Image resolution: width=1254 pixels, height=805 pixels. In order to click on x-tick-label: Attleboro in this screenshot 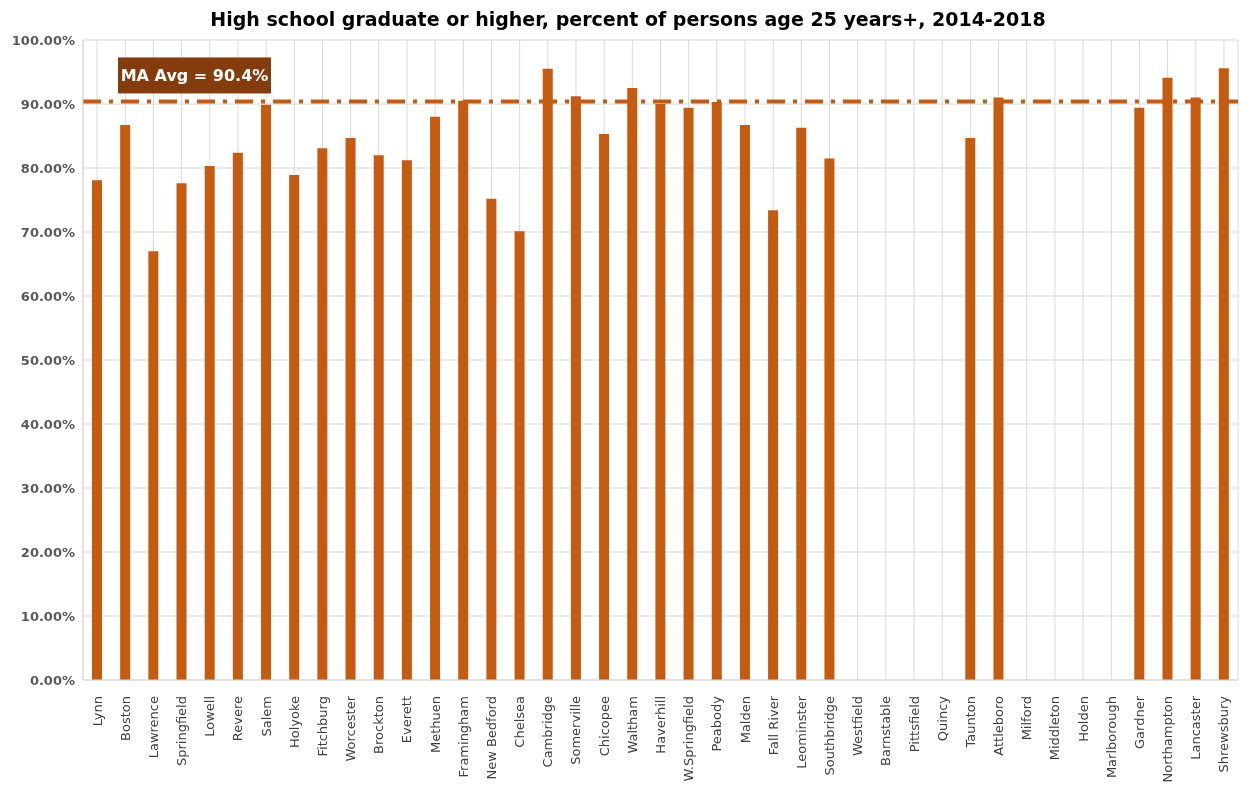, I will do `click(999, 725)`.